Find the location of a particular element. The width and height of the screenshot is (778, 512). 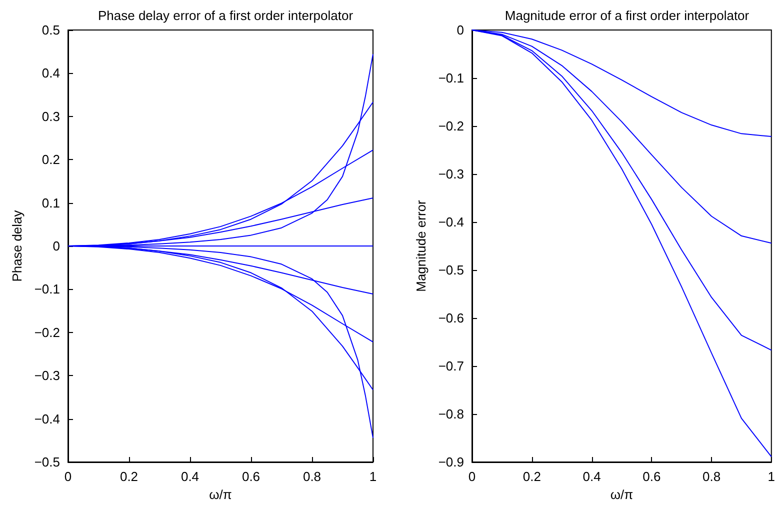

y-tick-label: −0.8 is located at coordinates (451, 414).